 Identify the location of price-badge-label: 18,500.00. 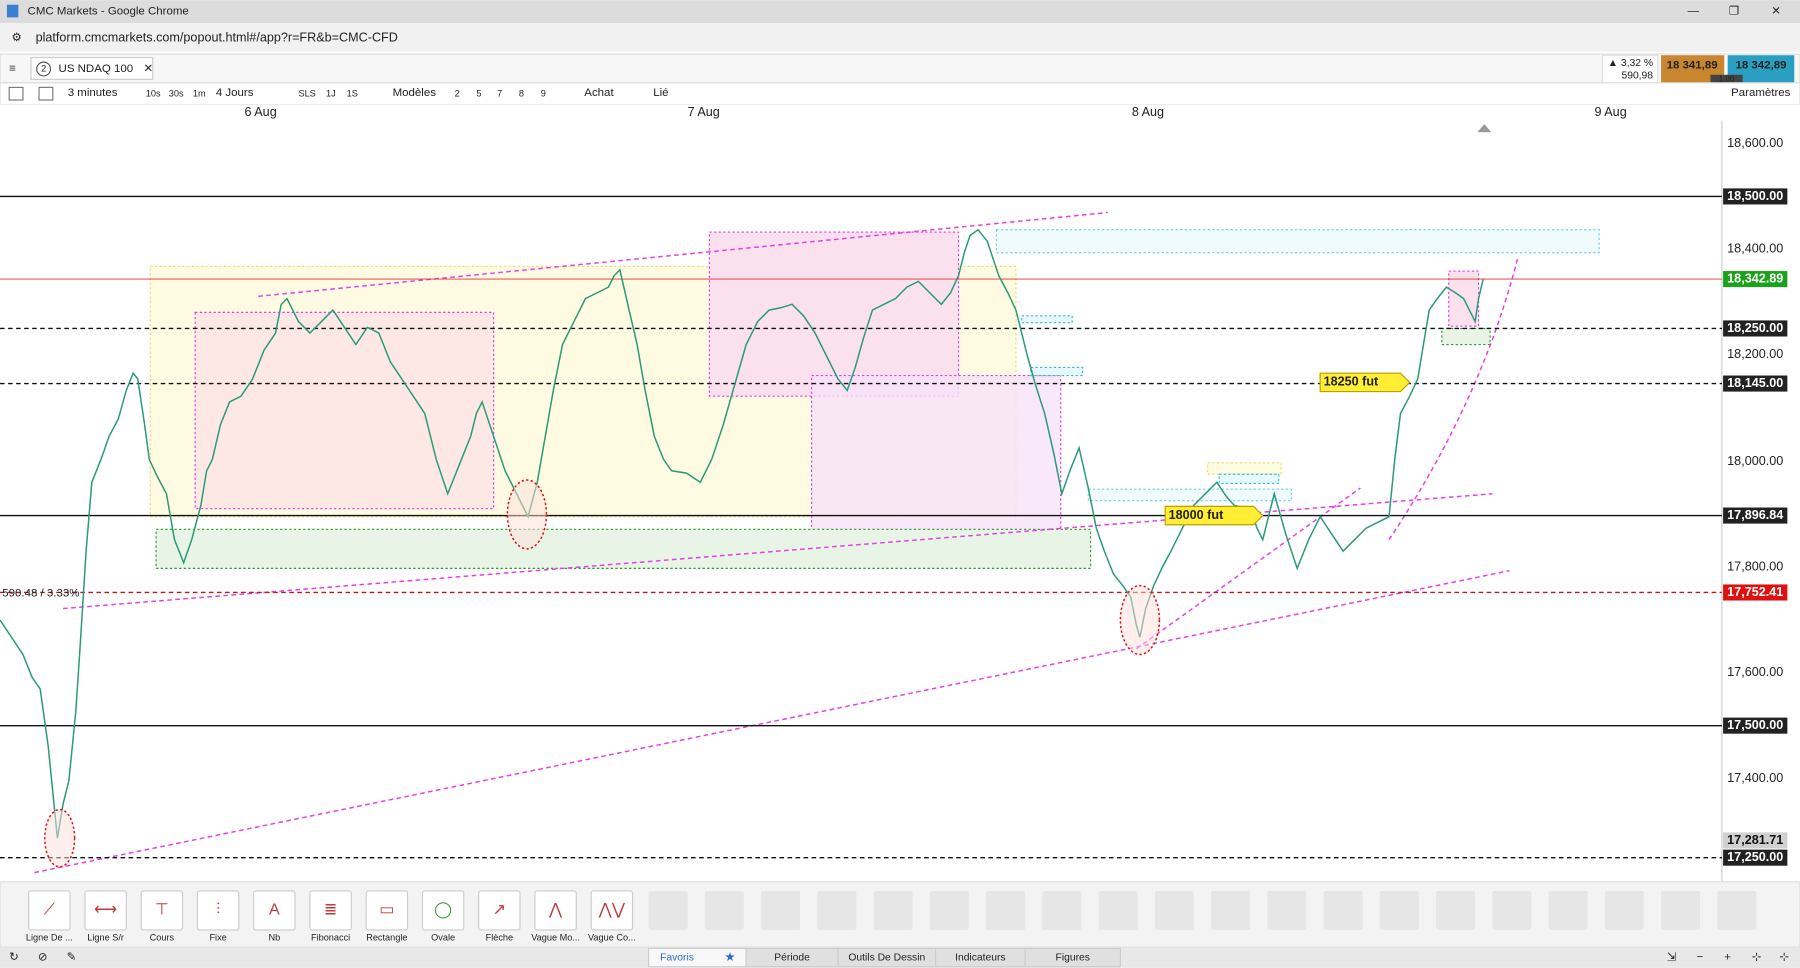
(1755, 196).